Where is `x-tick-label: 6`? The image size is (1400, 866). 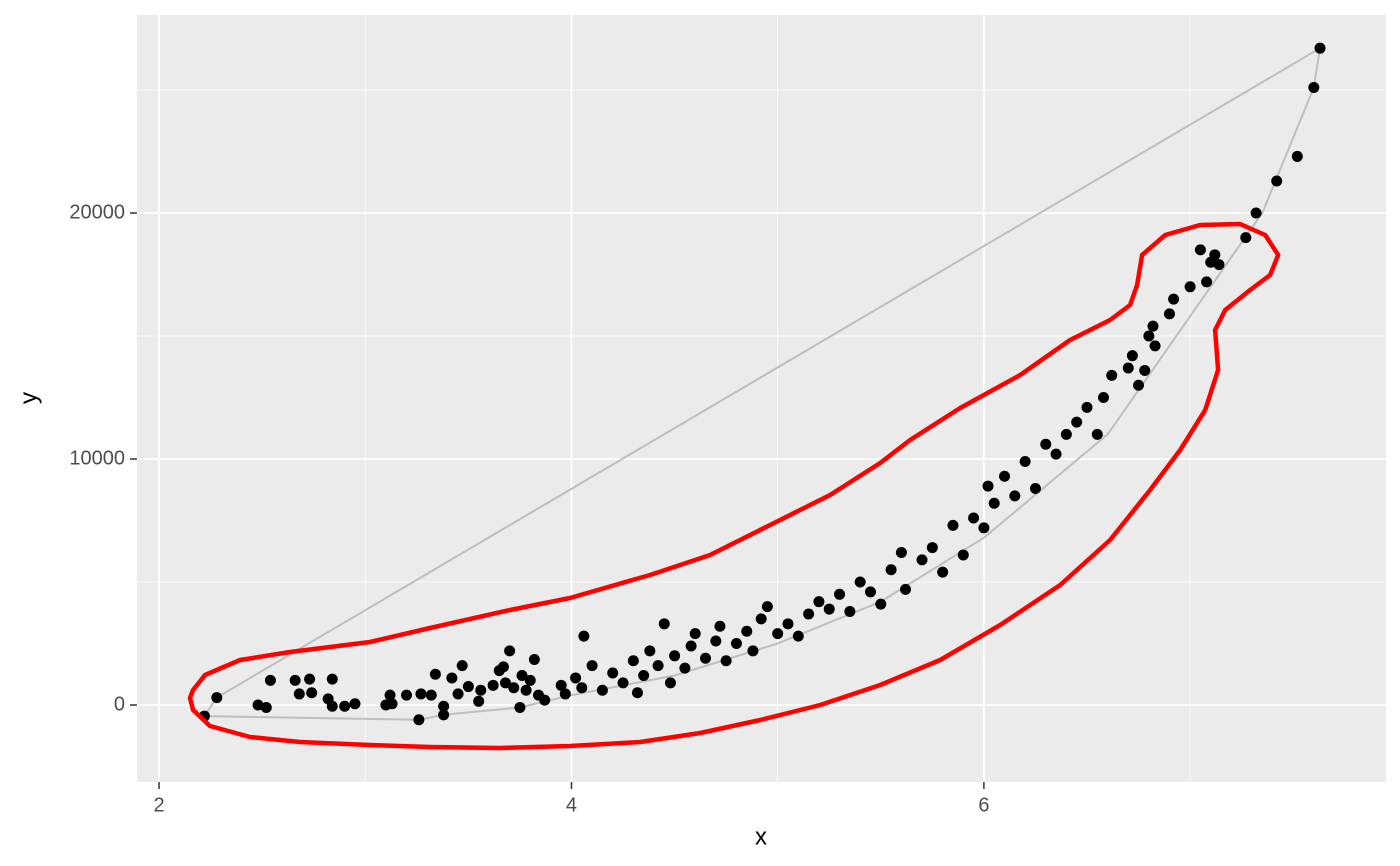
x-tick-label: 6 is located at coordinates (983, 805).